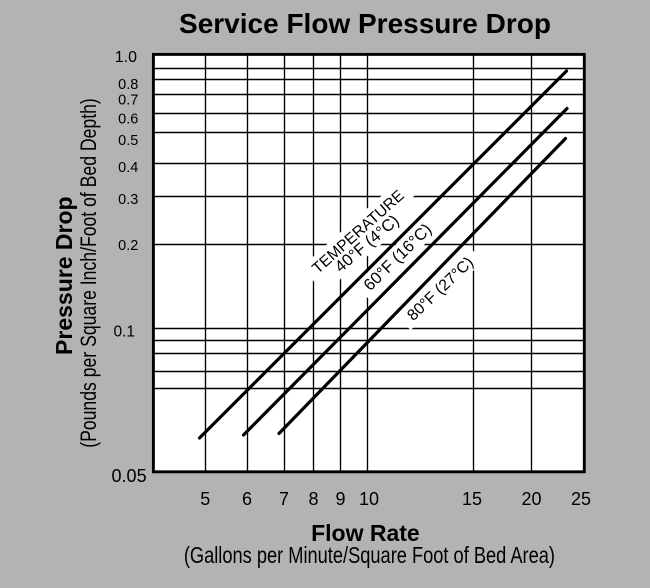  Describe the element at coordinates (581, 499) in the screenshot. I see `svg-text: 25` at that location.